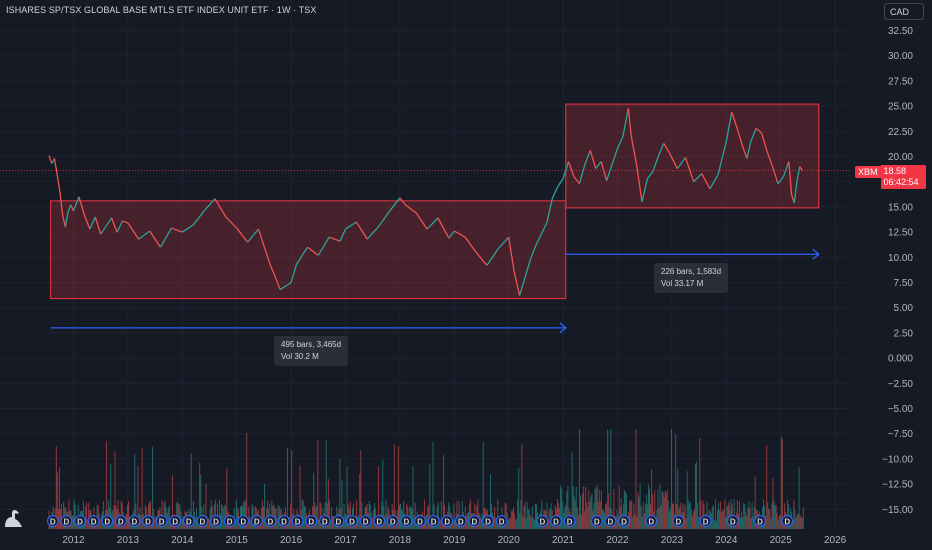 The width and height of the screenshot is (932, 550). What do you see at coordinates (726, 540) in the screenshot?
I see `x-tick-label: 2024` at bounding box center [726, 540].